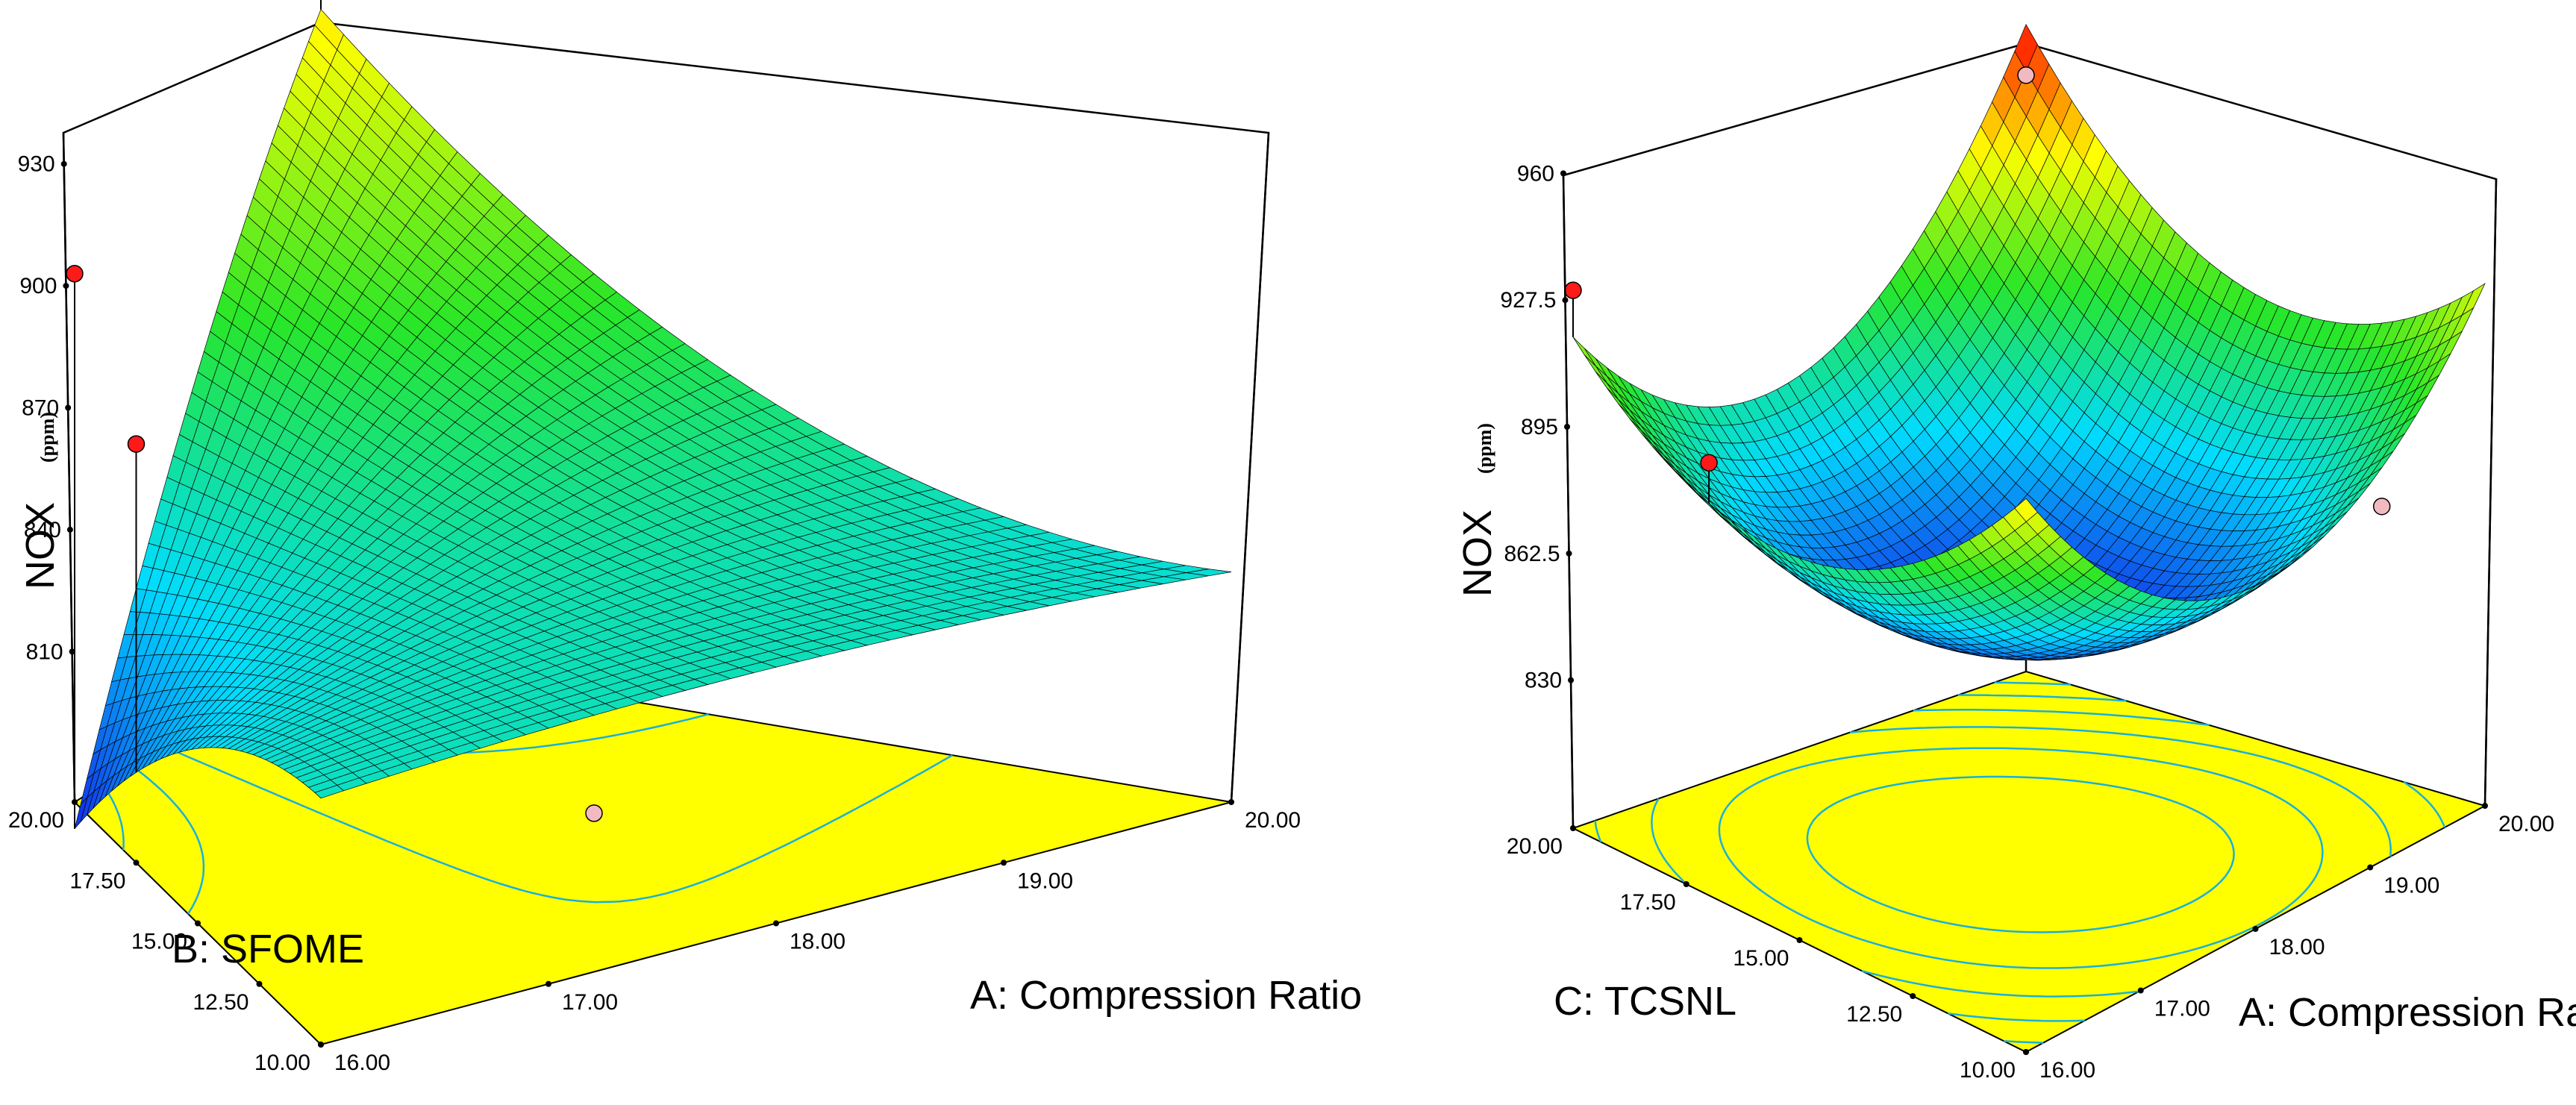  I want to click on z-tick-label: 830, so click(1543, 681).